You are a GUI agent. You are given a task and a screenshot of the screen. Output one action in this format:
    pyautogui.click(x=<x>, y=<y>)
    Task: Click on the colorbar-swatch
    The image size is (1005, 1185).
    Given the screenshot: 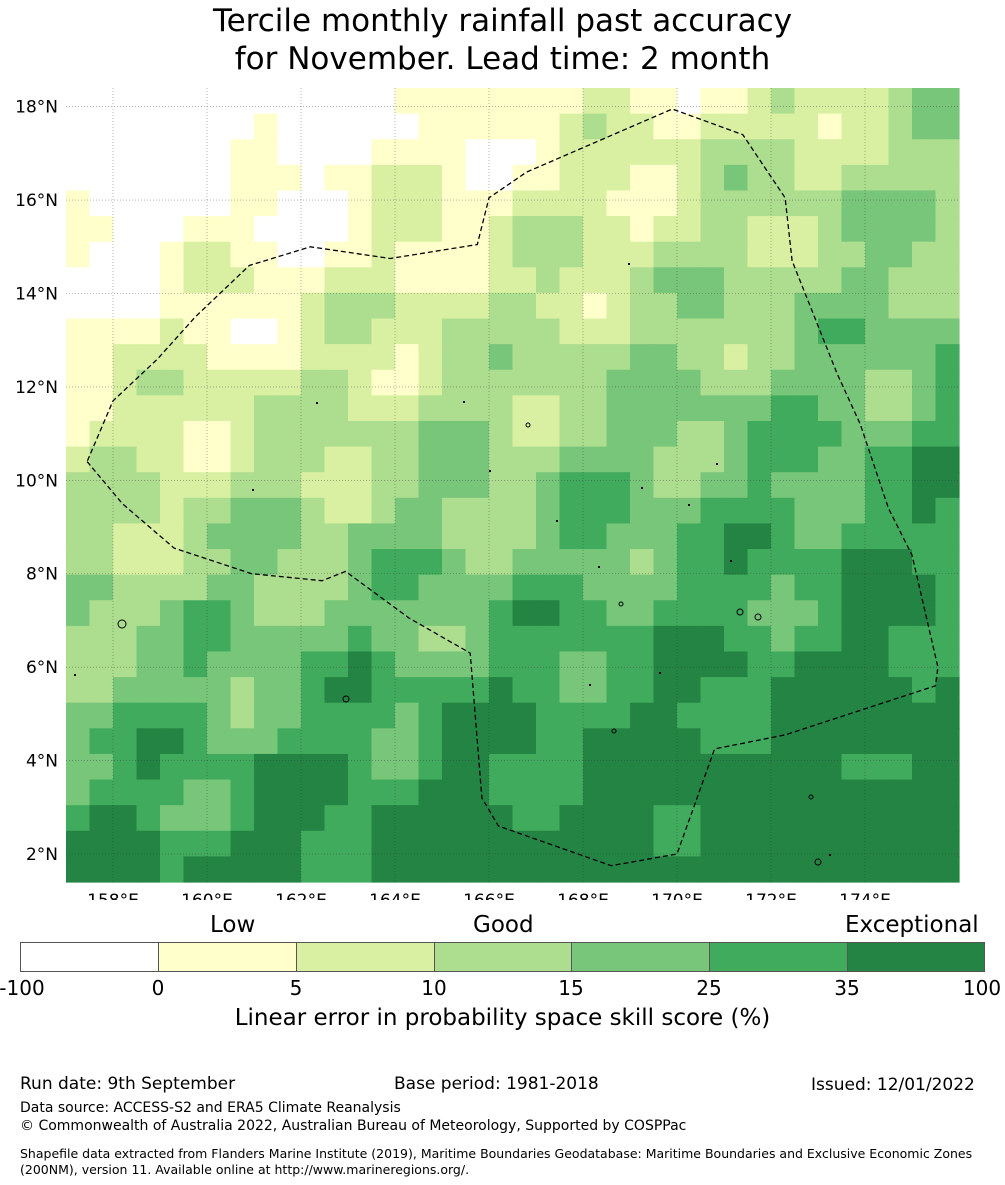 What is the action you would take?
    pyautogui.click(x=89, y=957)
    